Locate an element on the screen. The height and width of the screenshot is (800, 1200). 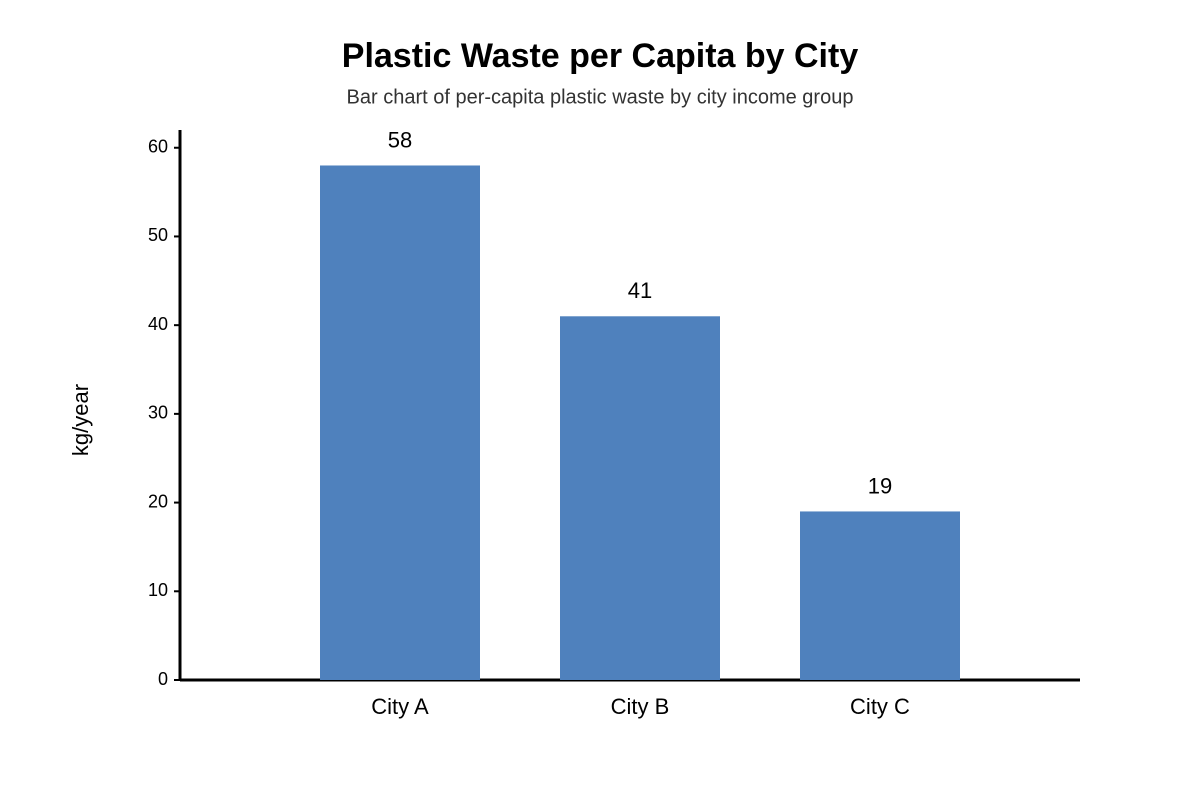
y-tick-label: 60 is located at coordinates (158, 146).